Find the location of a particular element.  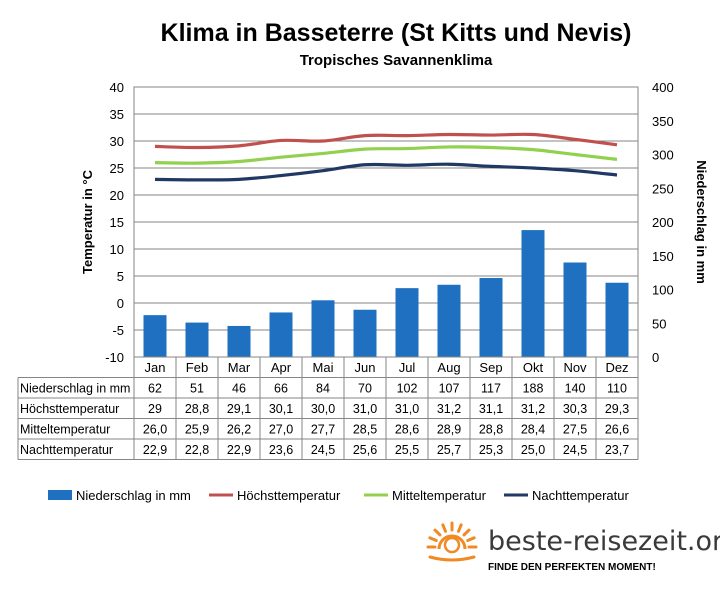

data-label: 28,9 is located at coordinates (449, 430).